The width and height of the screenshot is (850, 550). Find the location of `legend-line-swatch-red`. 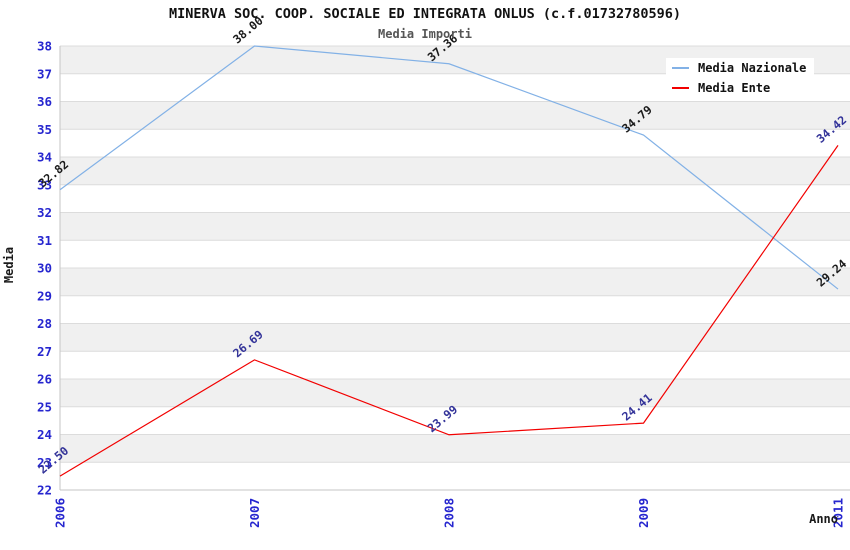

legend-line-swatch-red is located at coordinates (680, 88).